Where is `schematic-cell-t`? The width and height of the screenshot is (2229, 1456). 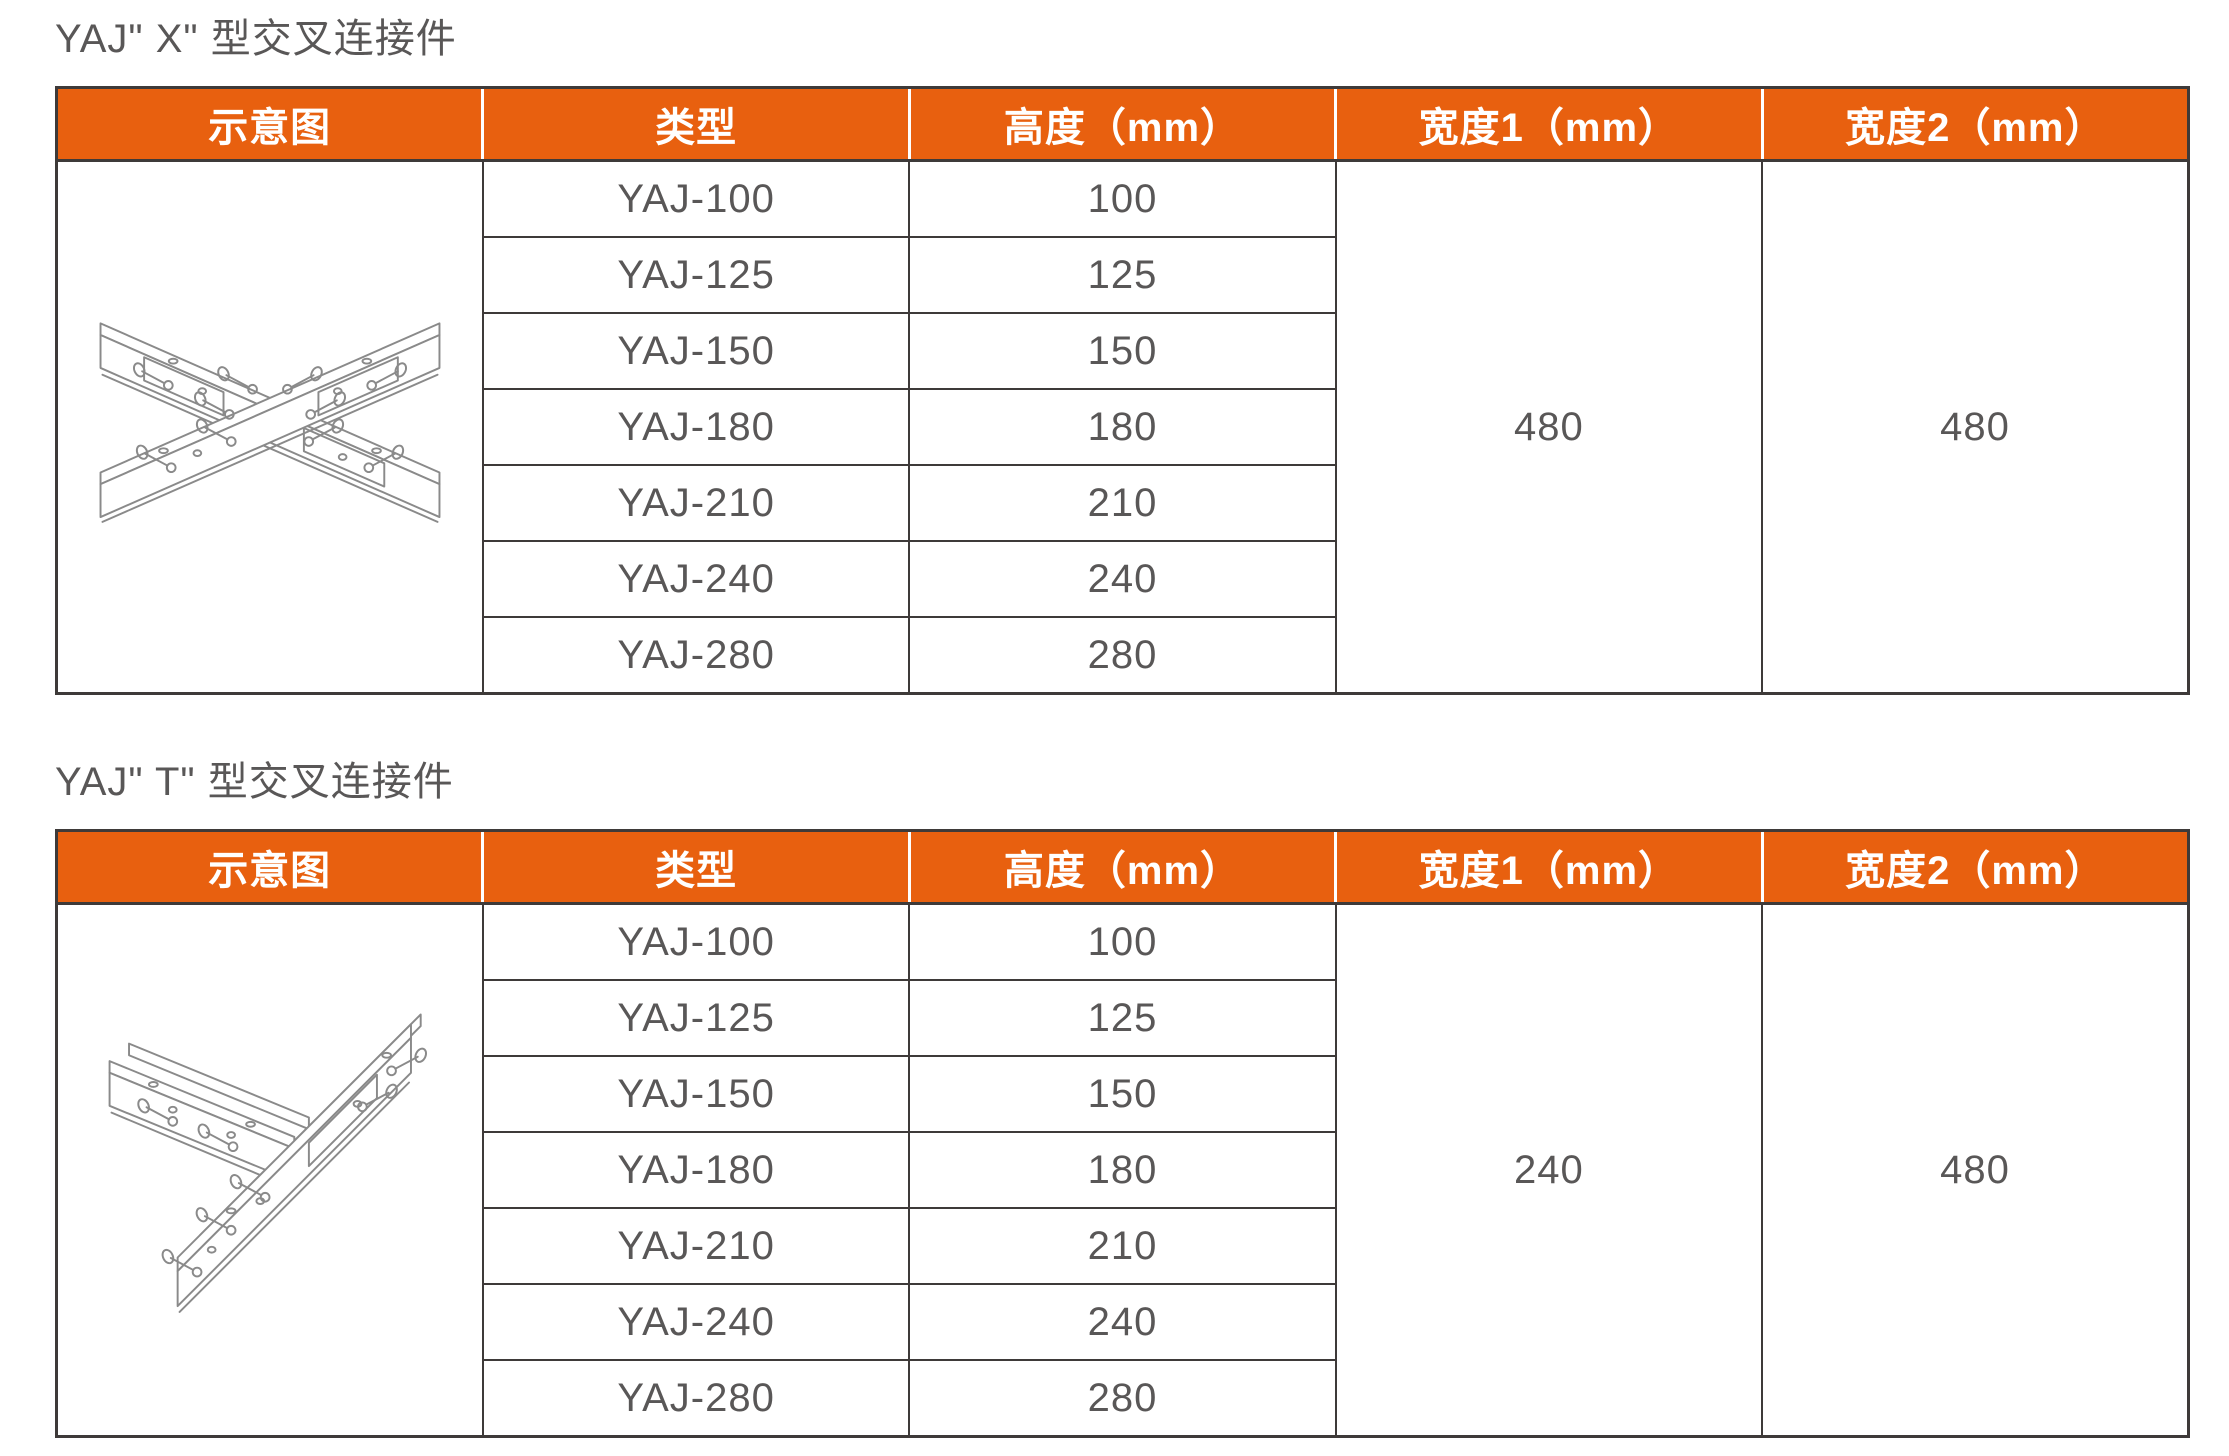
schematic-cell-t is located at coordinates (269, 1170).